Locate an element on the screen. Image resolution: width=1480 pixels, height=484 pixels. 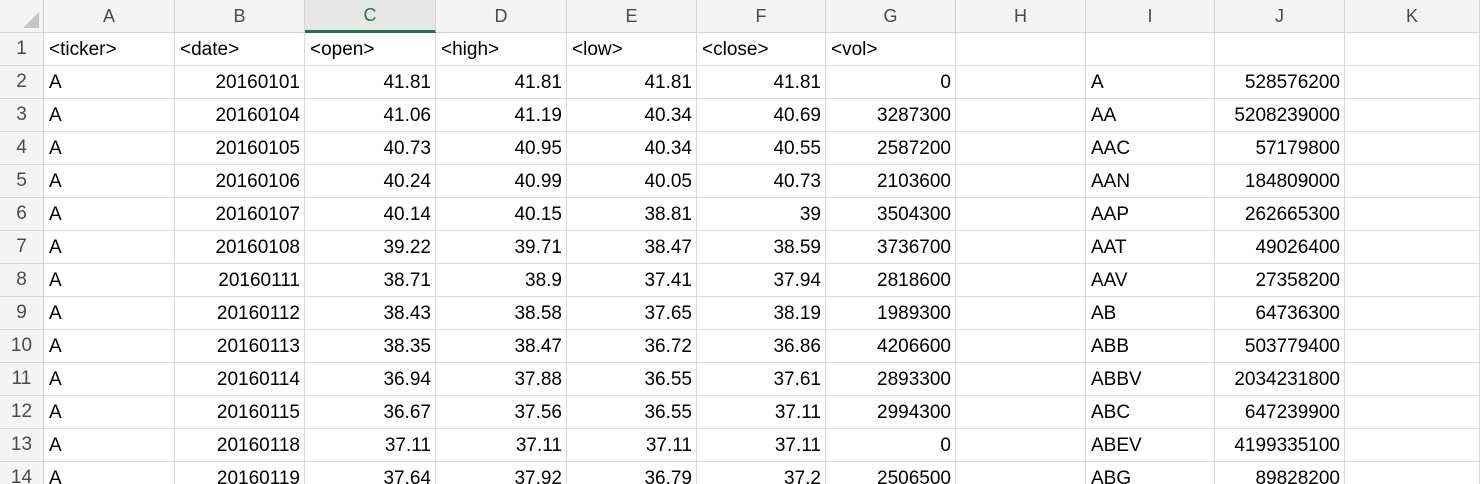
cell-I8: AAV is located at coordinates (1150, 280).